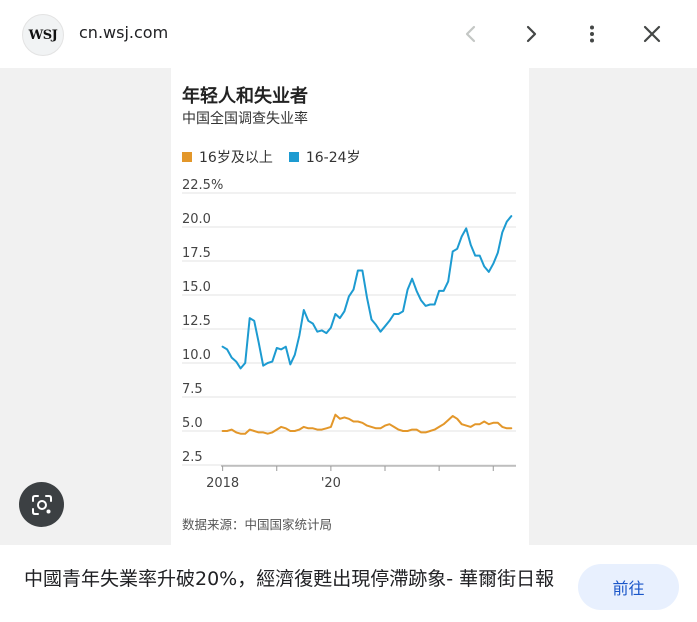  I want to click on previous-button, so click(471, 34).